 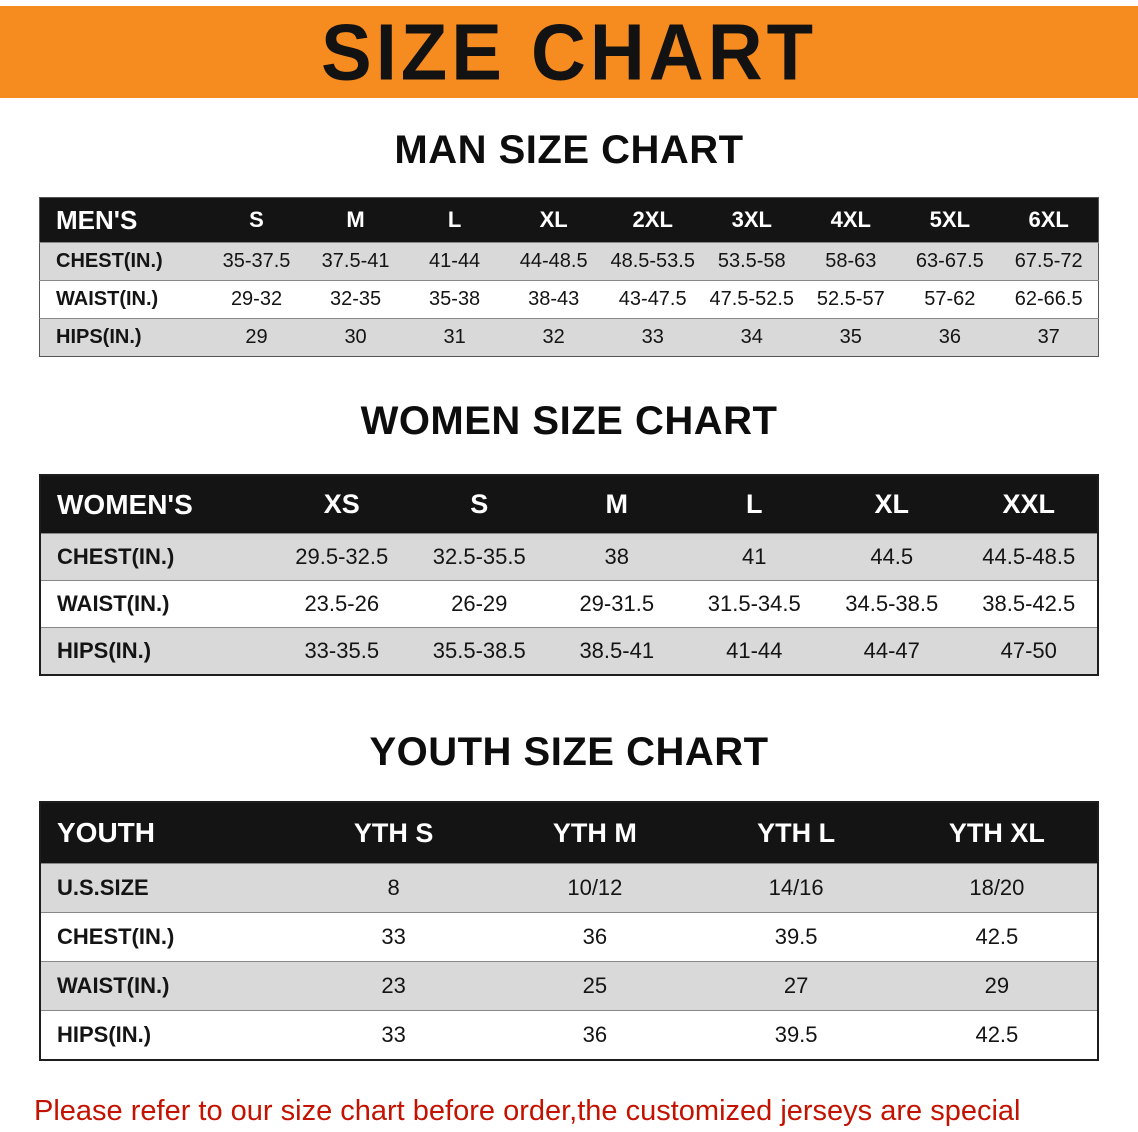 I want to click on size-value: 57-62, so click(x=950, y=299).